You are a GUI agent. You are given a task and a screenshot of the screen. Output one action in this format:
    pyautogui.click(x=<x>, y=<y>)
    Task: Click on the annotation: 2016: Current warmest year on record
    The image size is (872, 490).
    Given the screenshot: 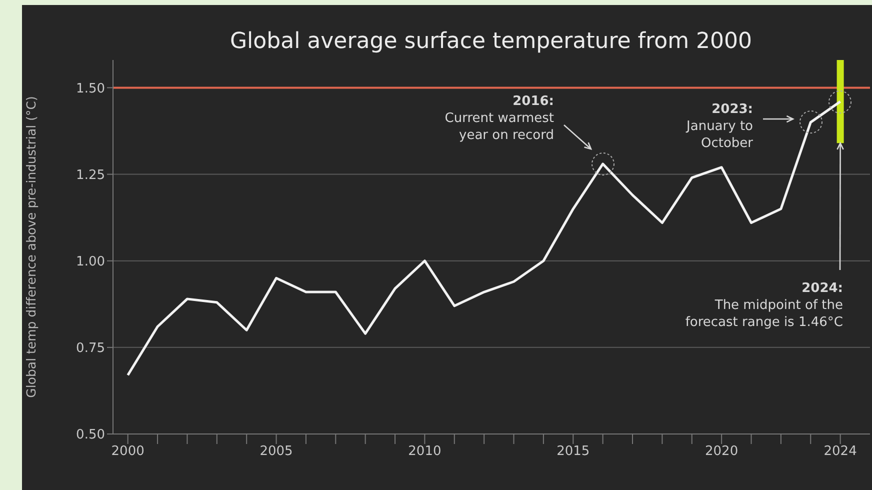 What is the action you would take?
    pyautogui.click(x=499, y=118)
    